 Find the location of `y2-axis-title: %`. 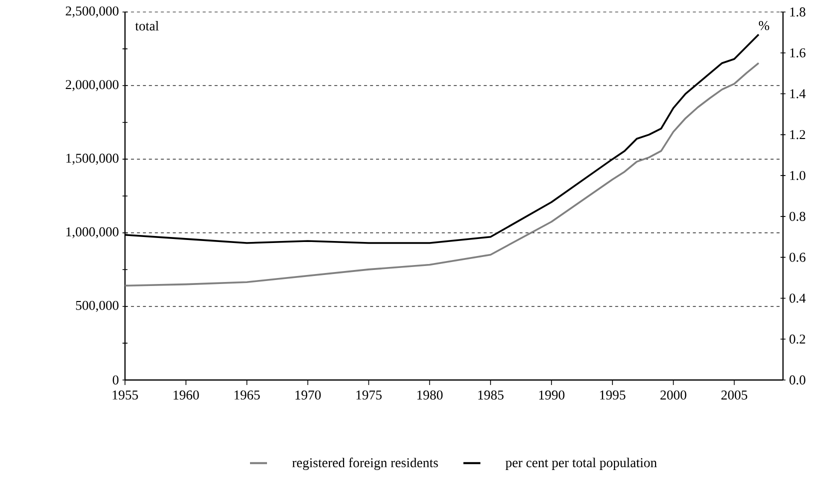

y2-axis-title: % is located at coordinates (764, 25).